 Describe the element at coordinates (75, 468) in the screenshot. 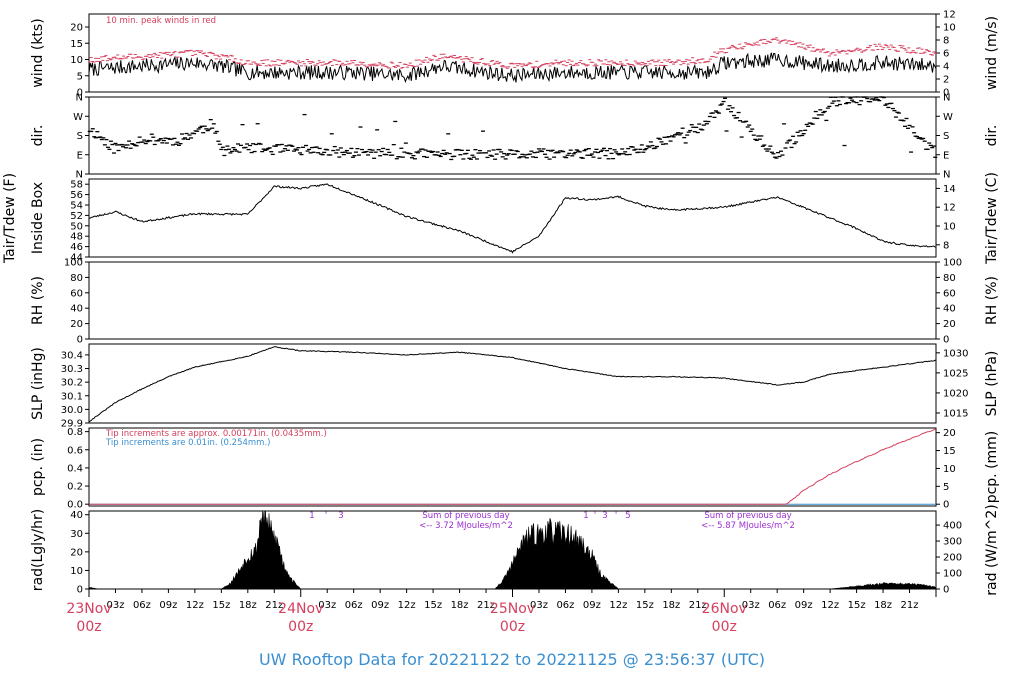

I see `pcp-ytick-label: 0.4` at that location.